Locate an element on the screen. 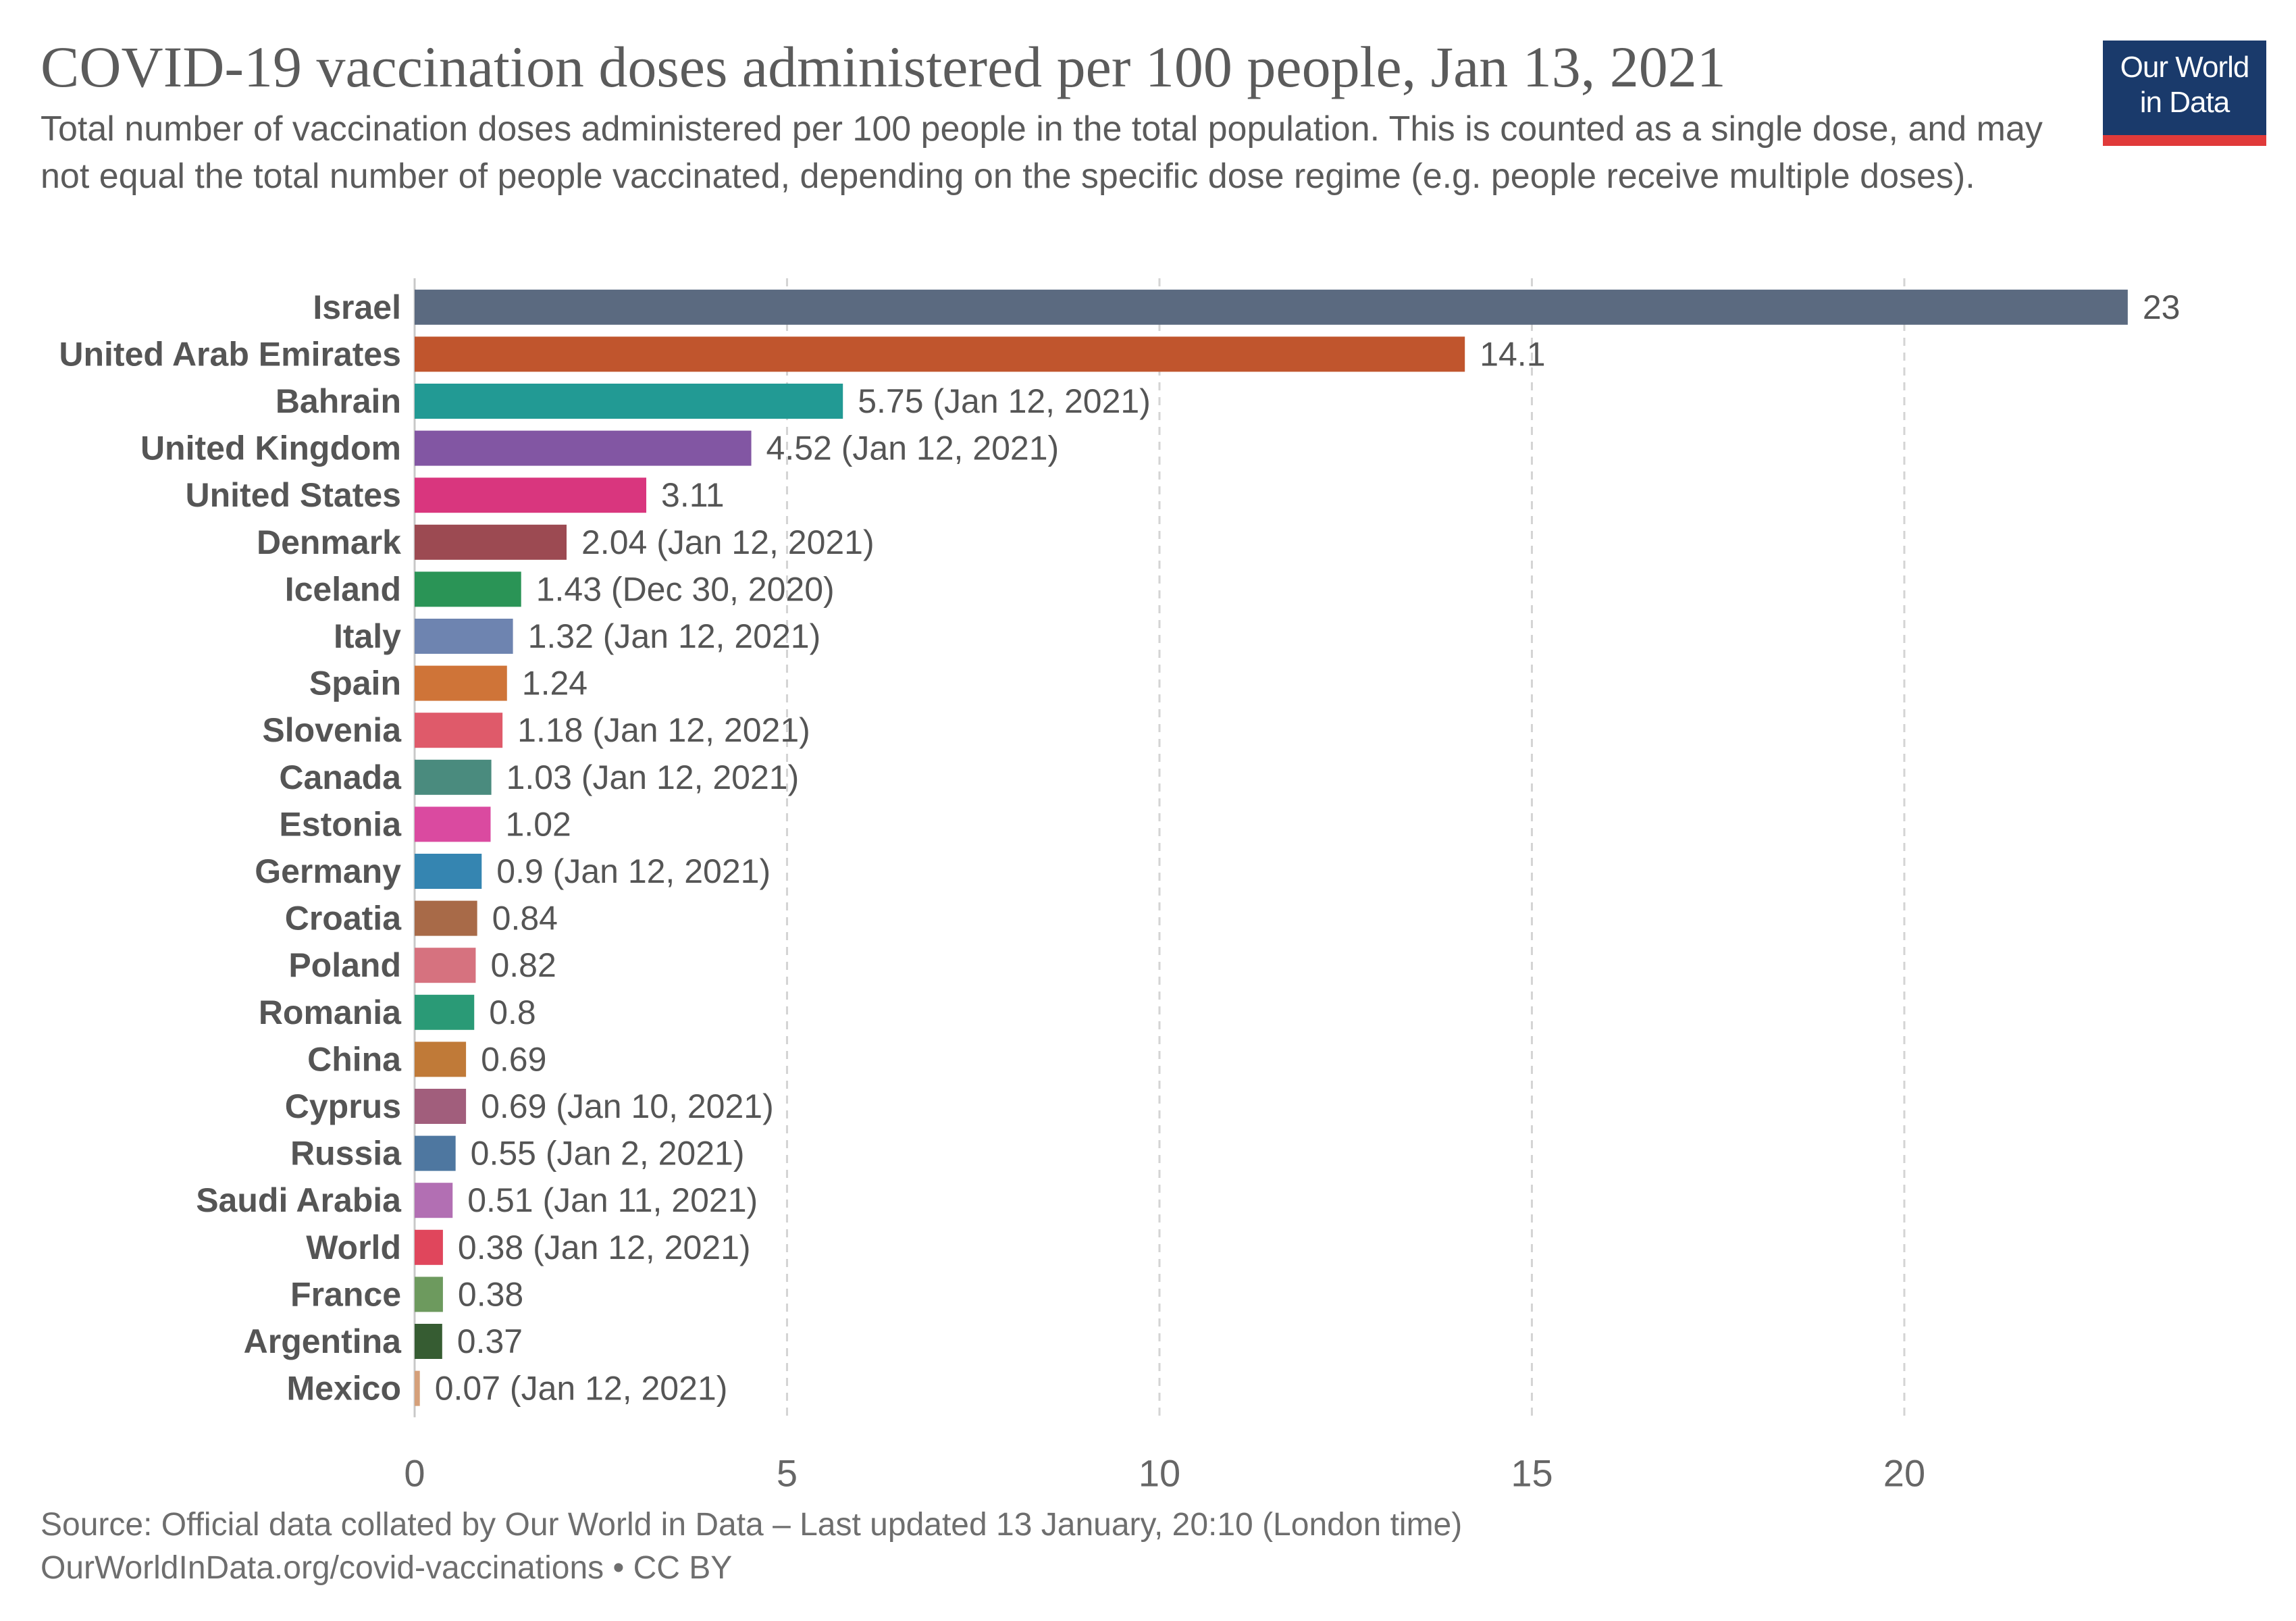 The height and width of the screenshot is (1621, 2296). value-label: 0.82 is located at coordinates (523, 965).